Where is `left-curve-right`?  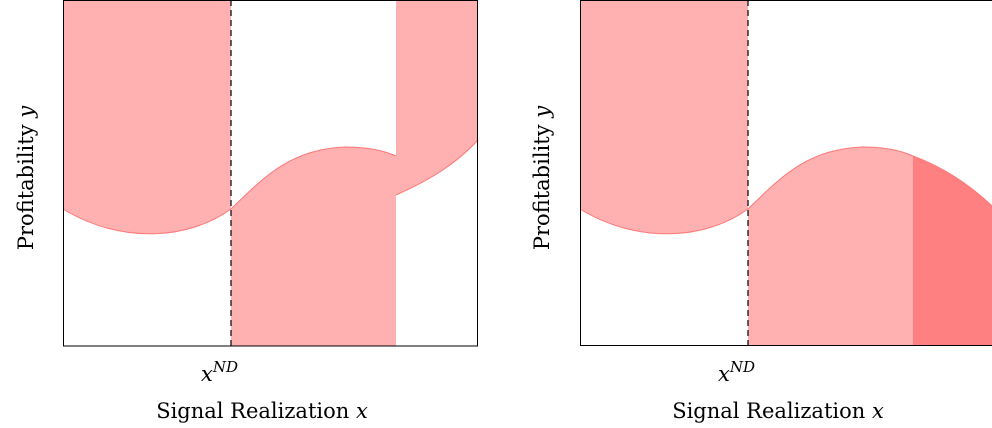
left-curve-right is located at coordinates (437, 167).